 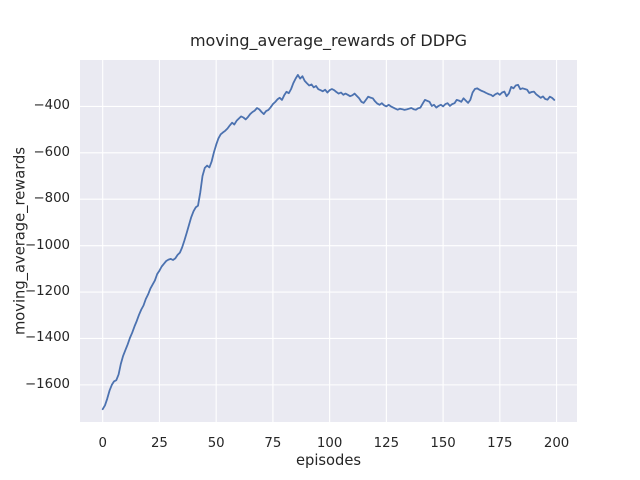 What do you see at coordinates (500, 443) in the screenshot?
I see `x-tick-label: 175` at bounding box center [500, 443].